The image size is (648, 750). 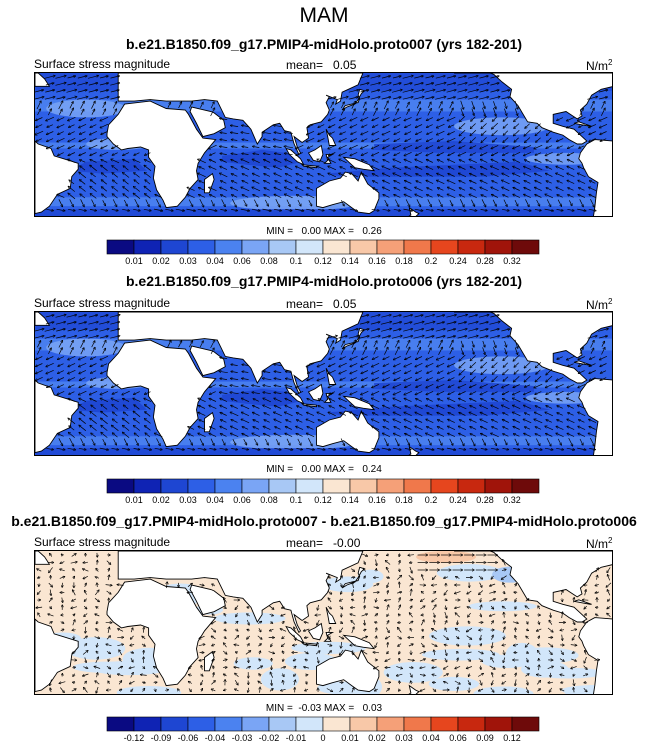 I want to click on panel-1-minmax: MIN = 0.00 MAX = 0.26, so click(x=324, y=231).